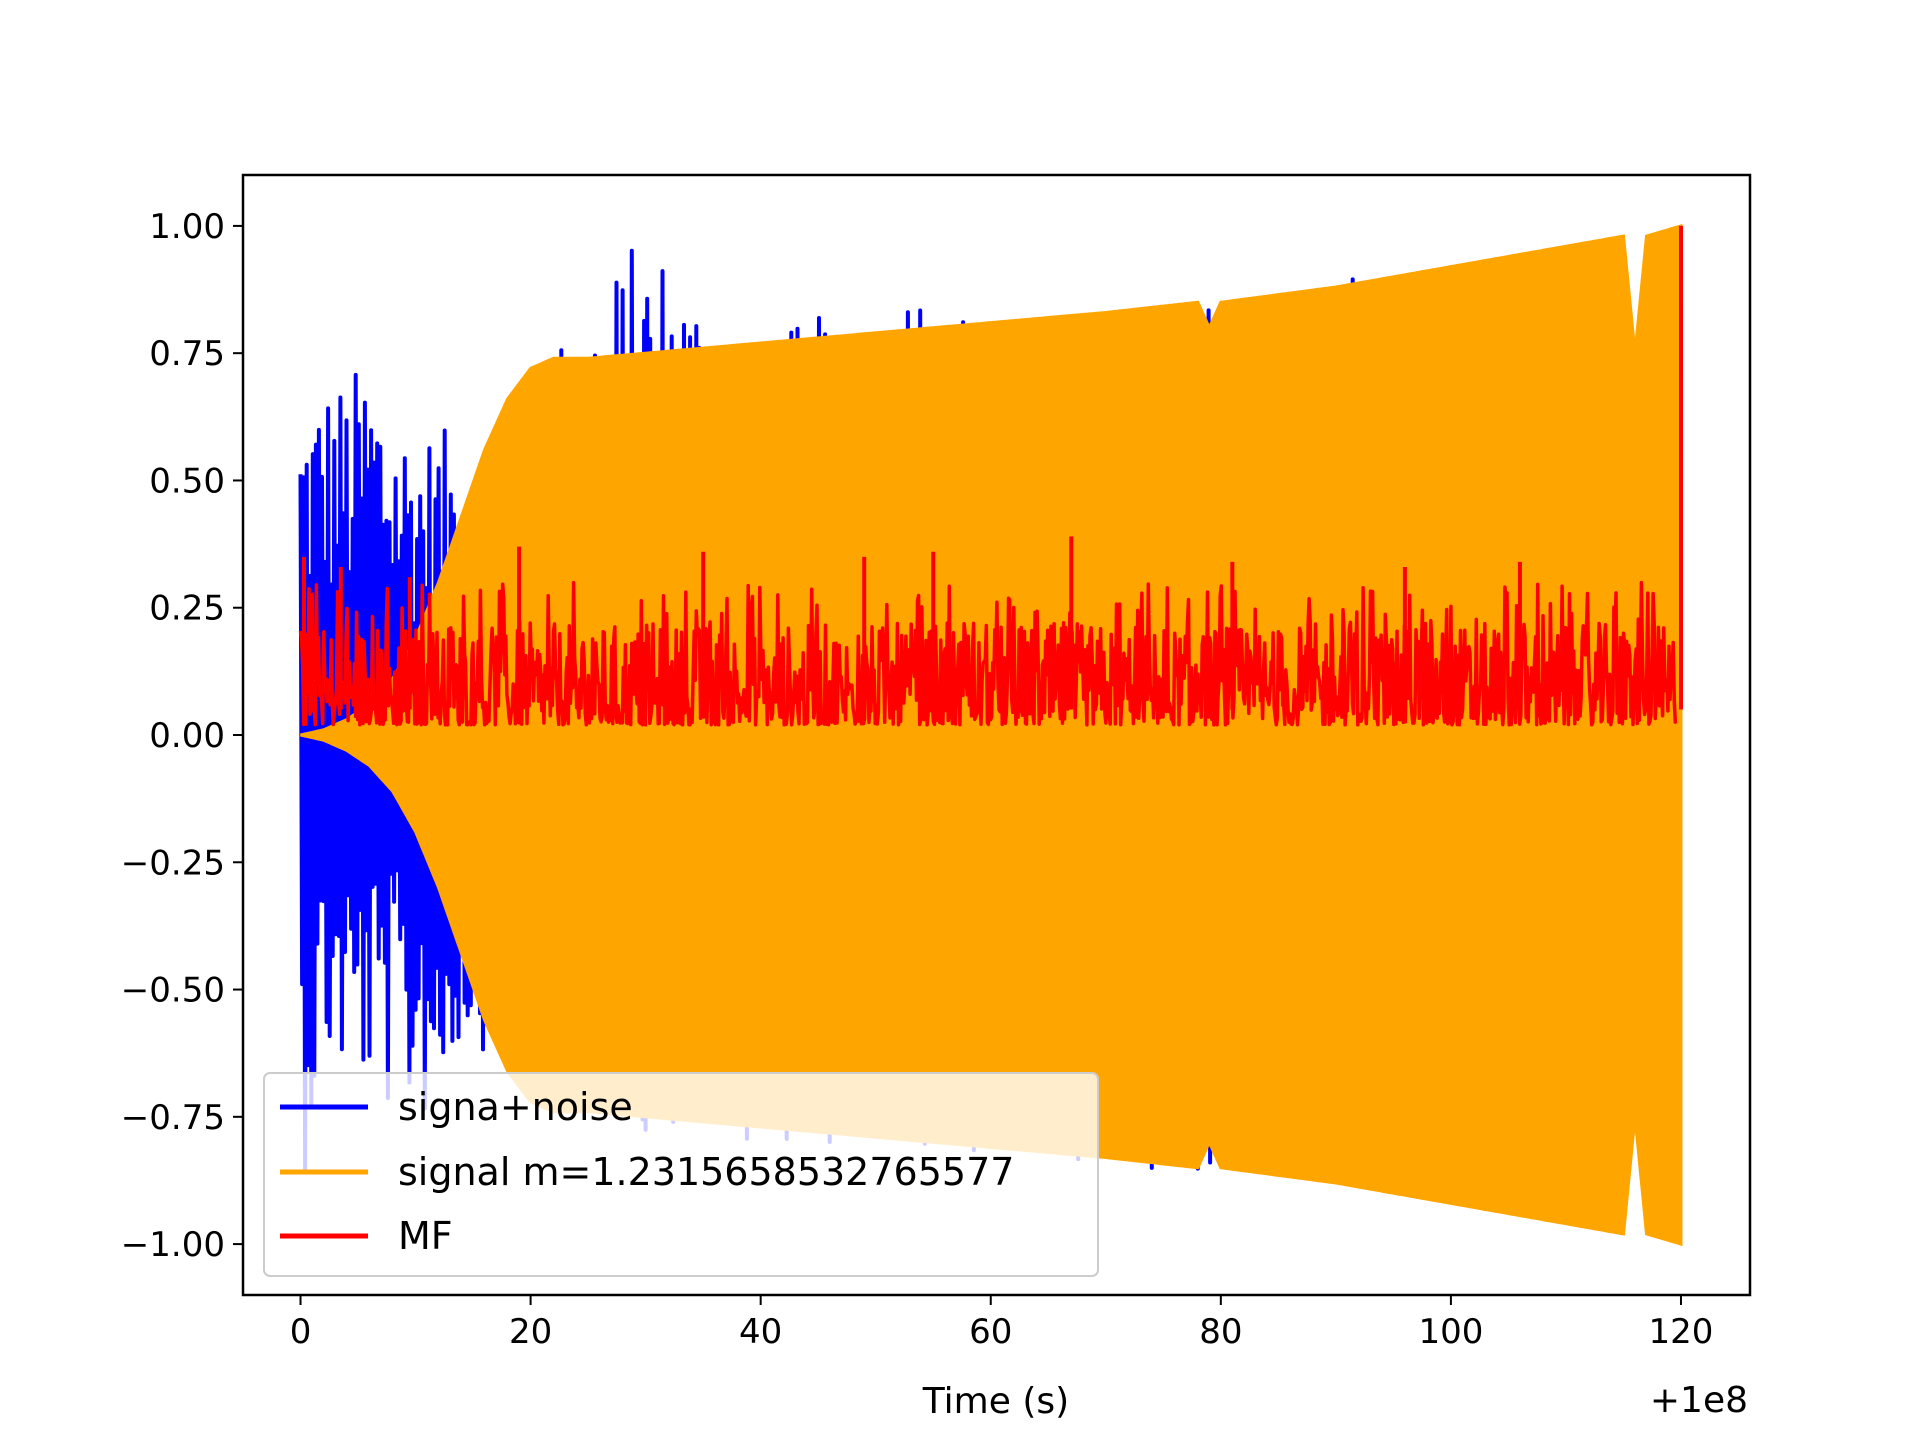 This screenshot has height=1440, width=1920. What do you see at coordinates (995, 1401) in the screenshot?
I see `x-axis-label: Time (s)` at bounding box center [995, 1401].